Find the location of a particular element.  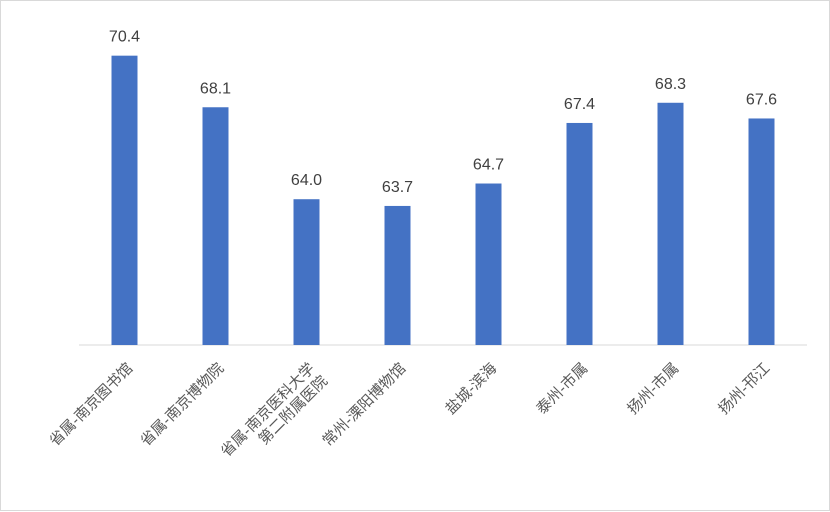

svg-text: 扬州-市属 is located at coordinates (653, 388).